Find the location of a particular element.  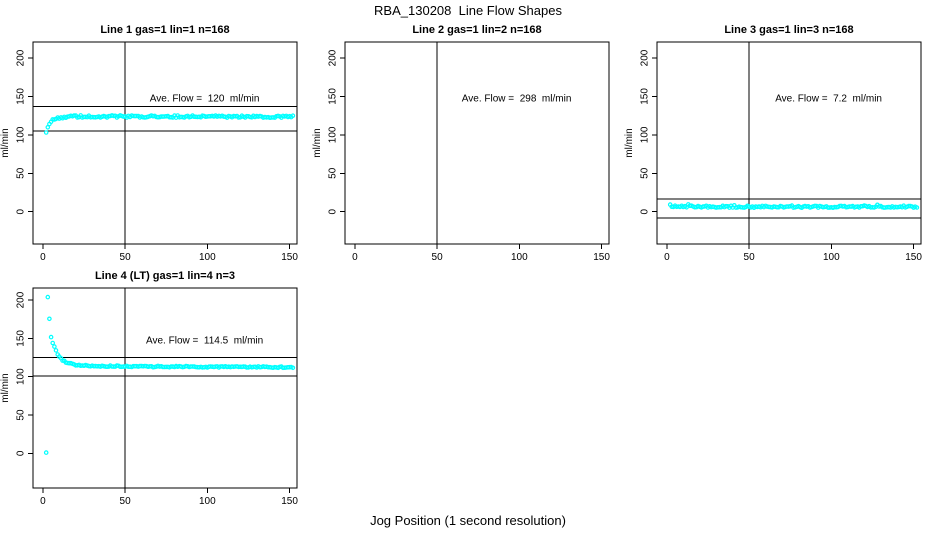

figure-title: RBA_130208 Line Flow Shapes is located at coordinates (468, 10).